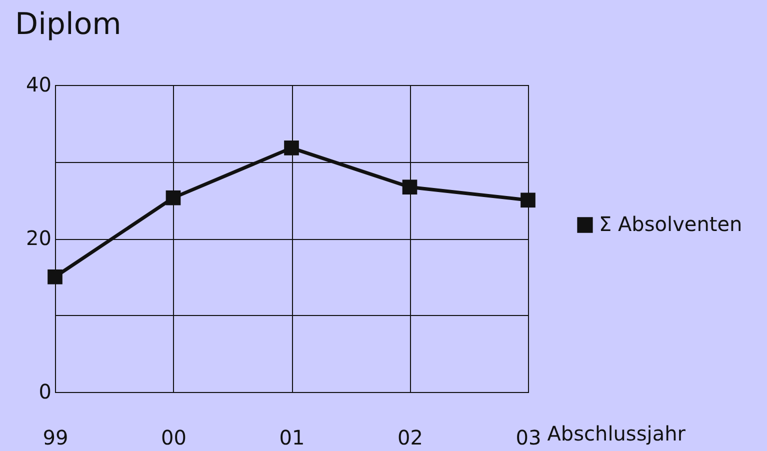  Describe the element at coordinates (670, 224) in the screenshot. I see `legend-label: Σ Absolventen` at that location.